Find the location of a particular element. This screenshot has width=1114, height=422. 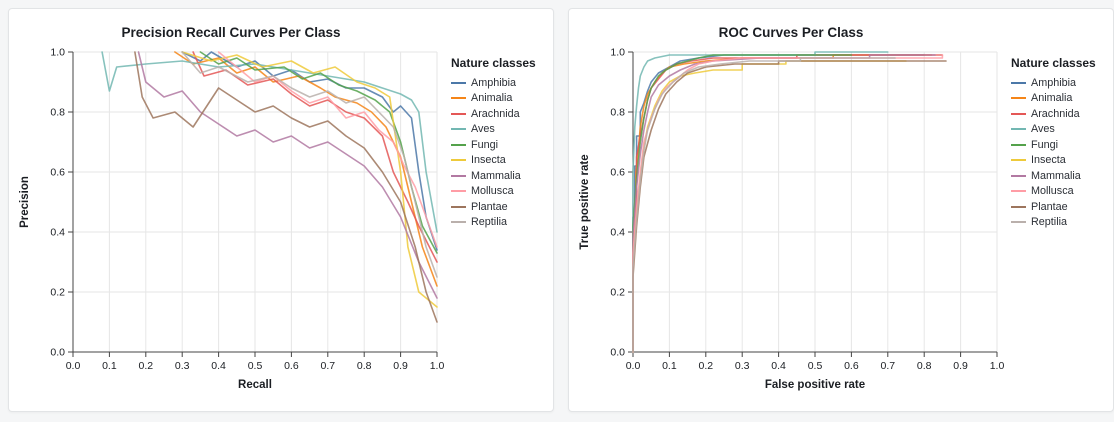

series-line-insecta is located at coordinates (309, 179).